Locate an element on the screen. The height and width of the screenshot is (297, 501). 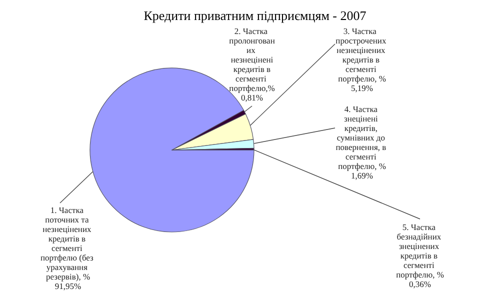
slice-label: 2. Частка пролонгованих незнецінені кредитів в сегменті портфелю,% is located at coordinates (252, 59).